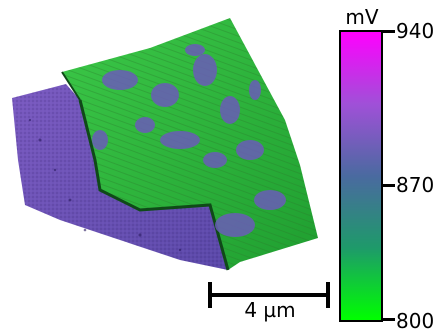  Describe the element at coordinates (362, 17) in the screenshot. I see `colorbar-unit: mV` at that location.